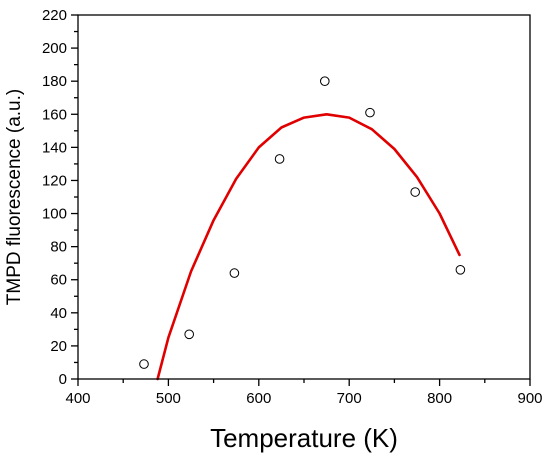 This screenshot has width=550, height=459. Describe the element at coordinates (54, 81) in the screenshot. I see `y-tick-label: 180` at that location.